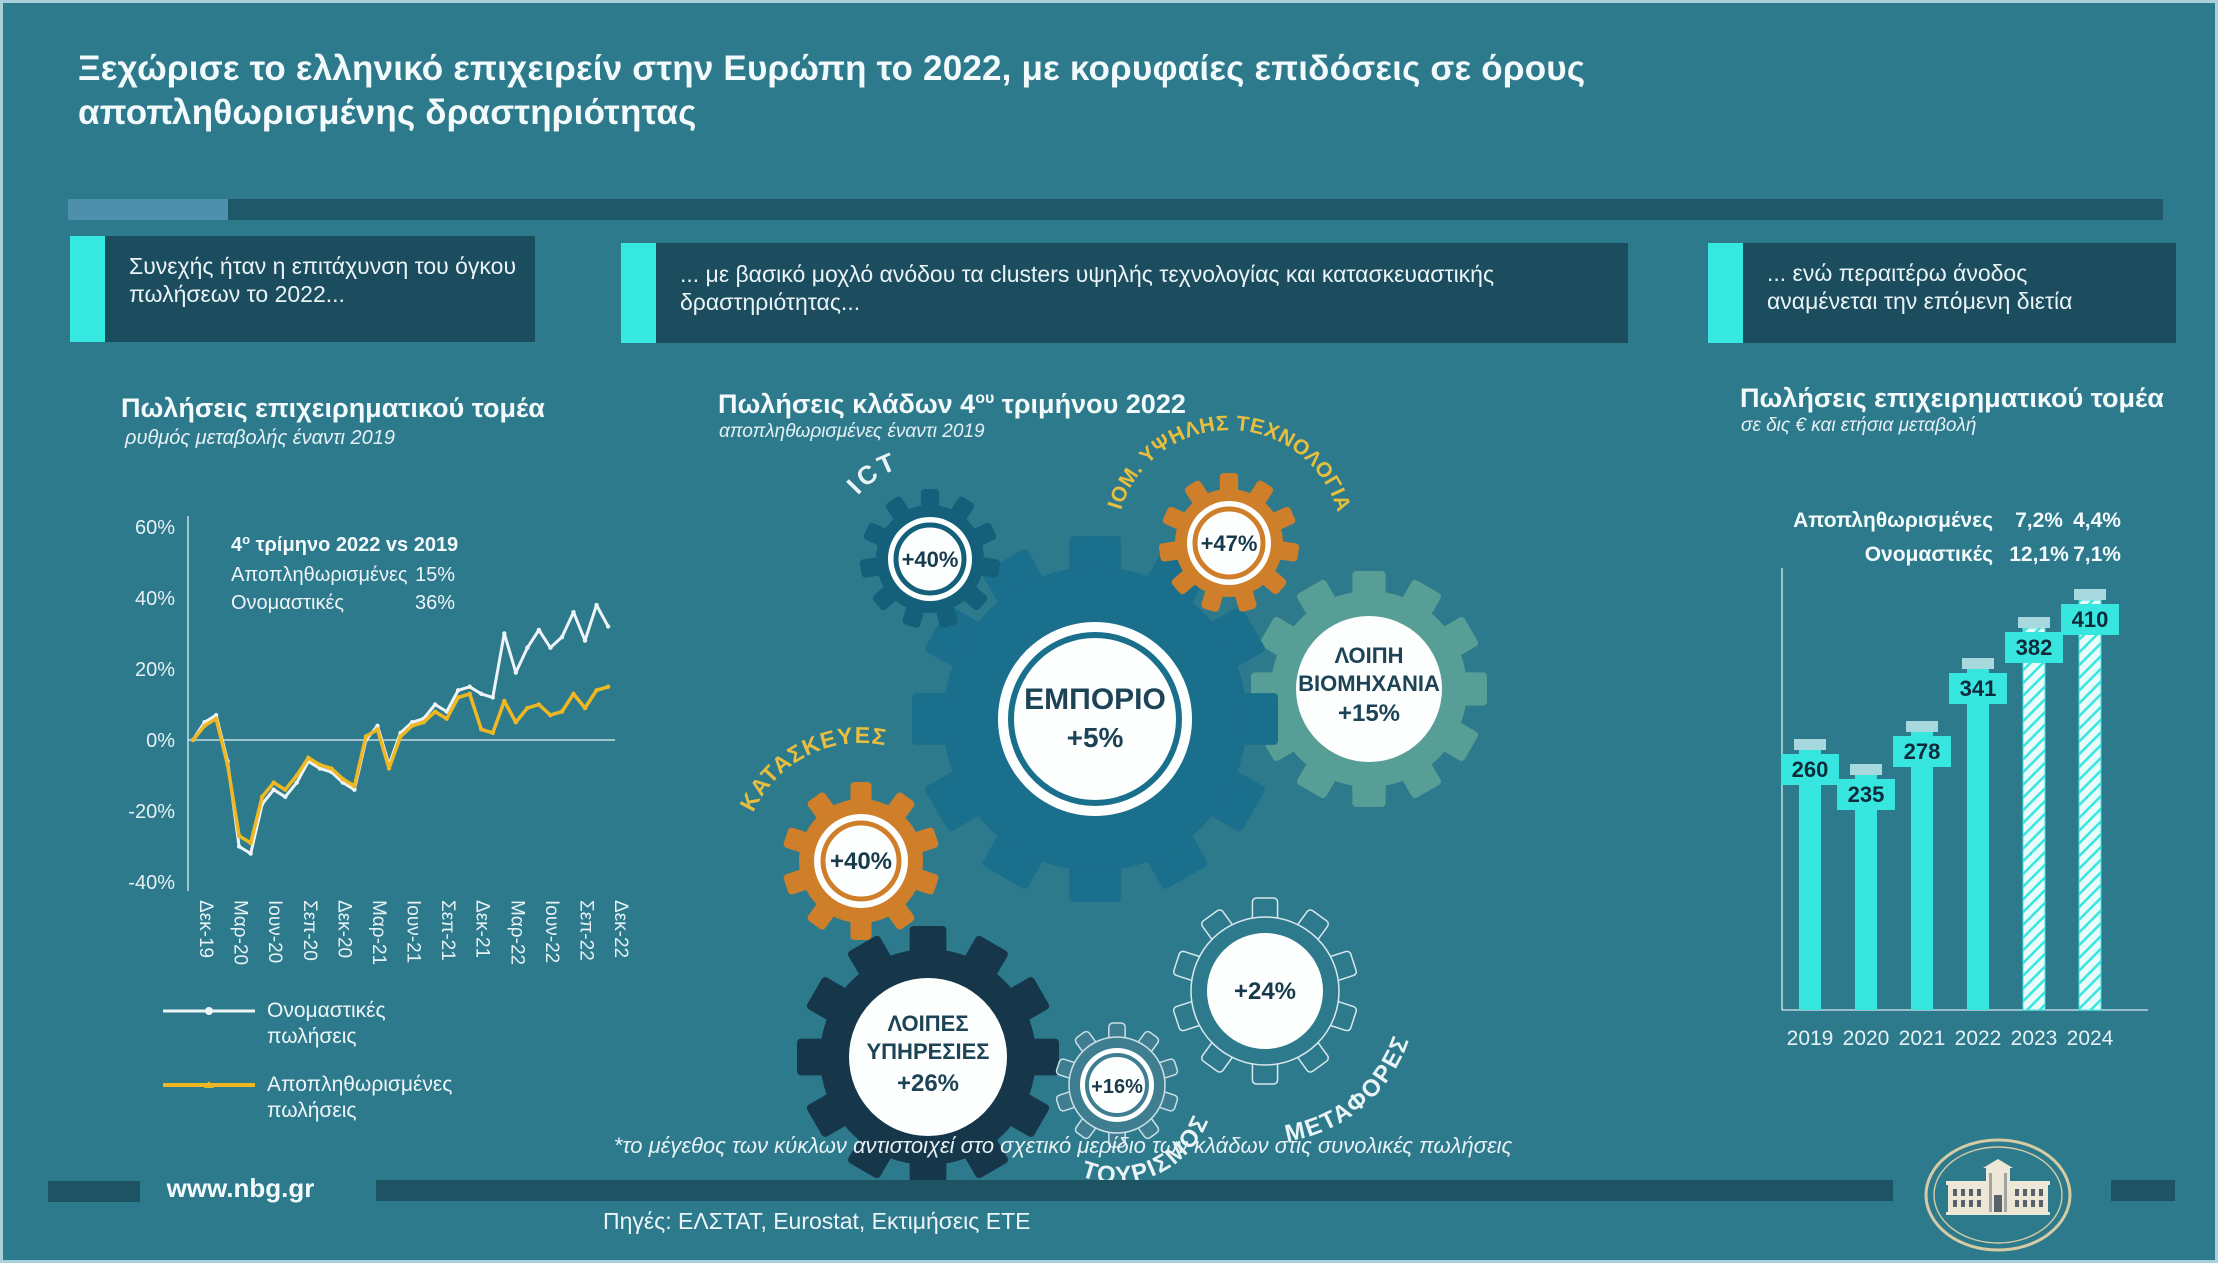 The width and height of the screenshot is (2218, 1263). Describe the element at coordinates (343, 929) in the screenshot. I see `x-tick-label: Δεκ-20` at that location.